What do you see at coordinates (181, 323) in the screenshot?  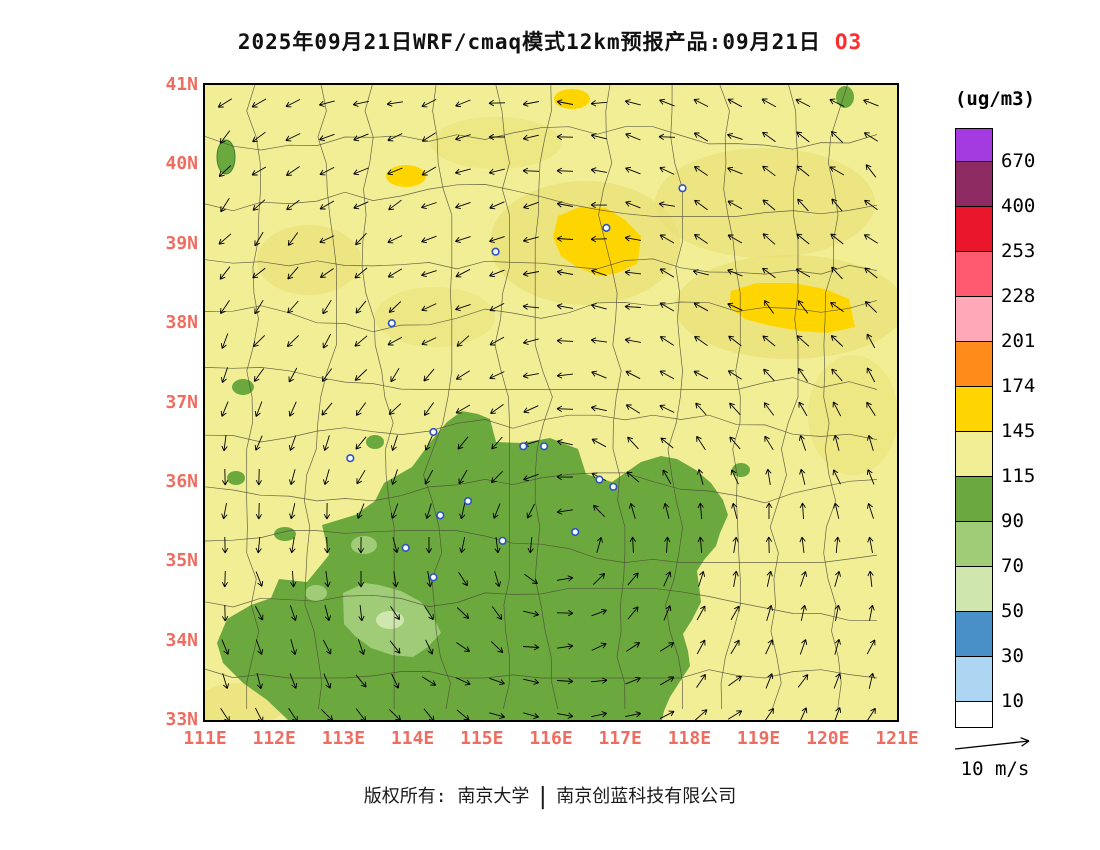 I see `lat-axis-label: 38N` at bounding box center [181, 323].